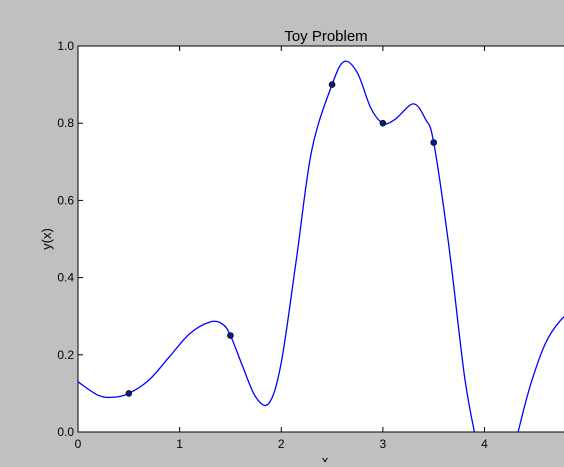 The width and height of the screenshot is (564, 467). I want to click on x-tick-label: 2, so click(281, 444).